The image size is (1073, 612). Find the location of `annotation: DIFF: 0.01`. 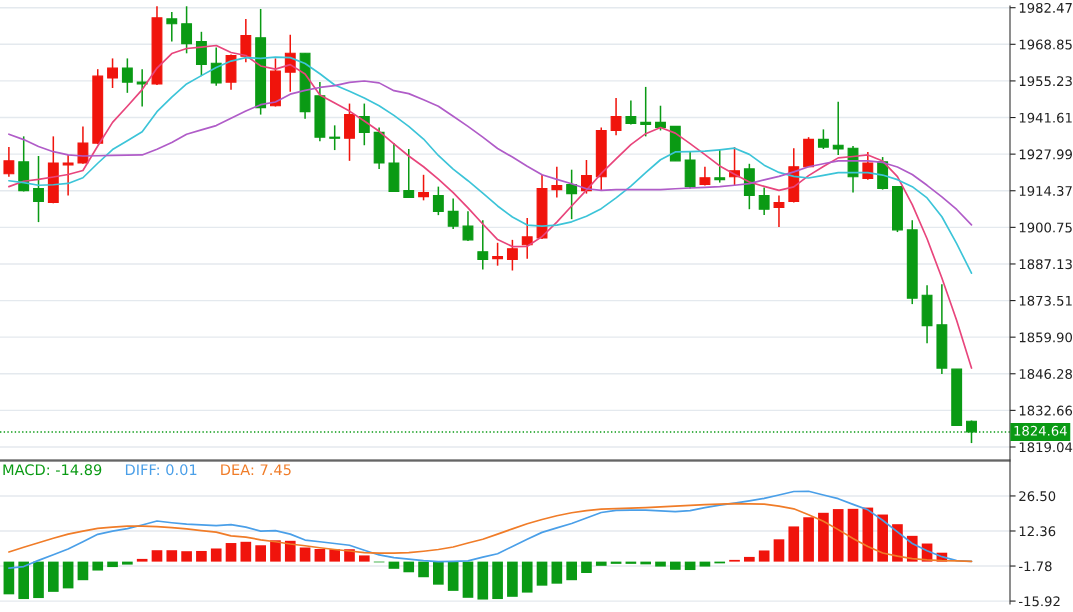

annotation: DIFF: 0.01 is located at coordinates (161, 470).